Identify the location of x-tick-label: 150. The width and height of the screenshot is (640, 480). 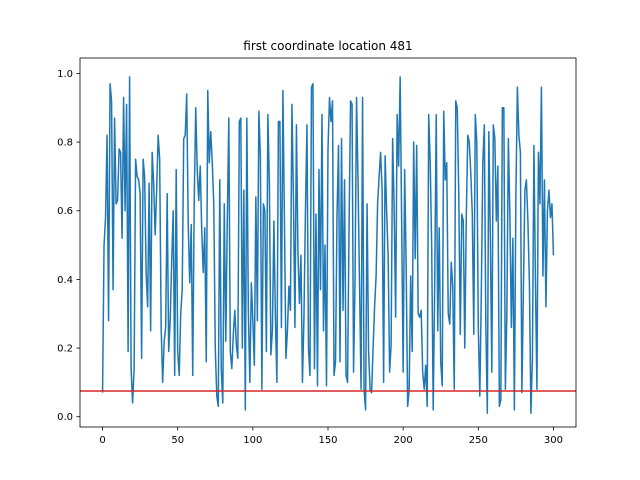
(327, 440).